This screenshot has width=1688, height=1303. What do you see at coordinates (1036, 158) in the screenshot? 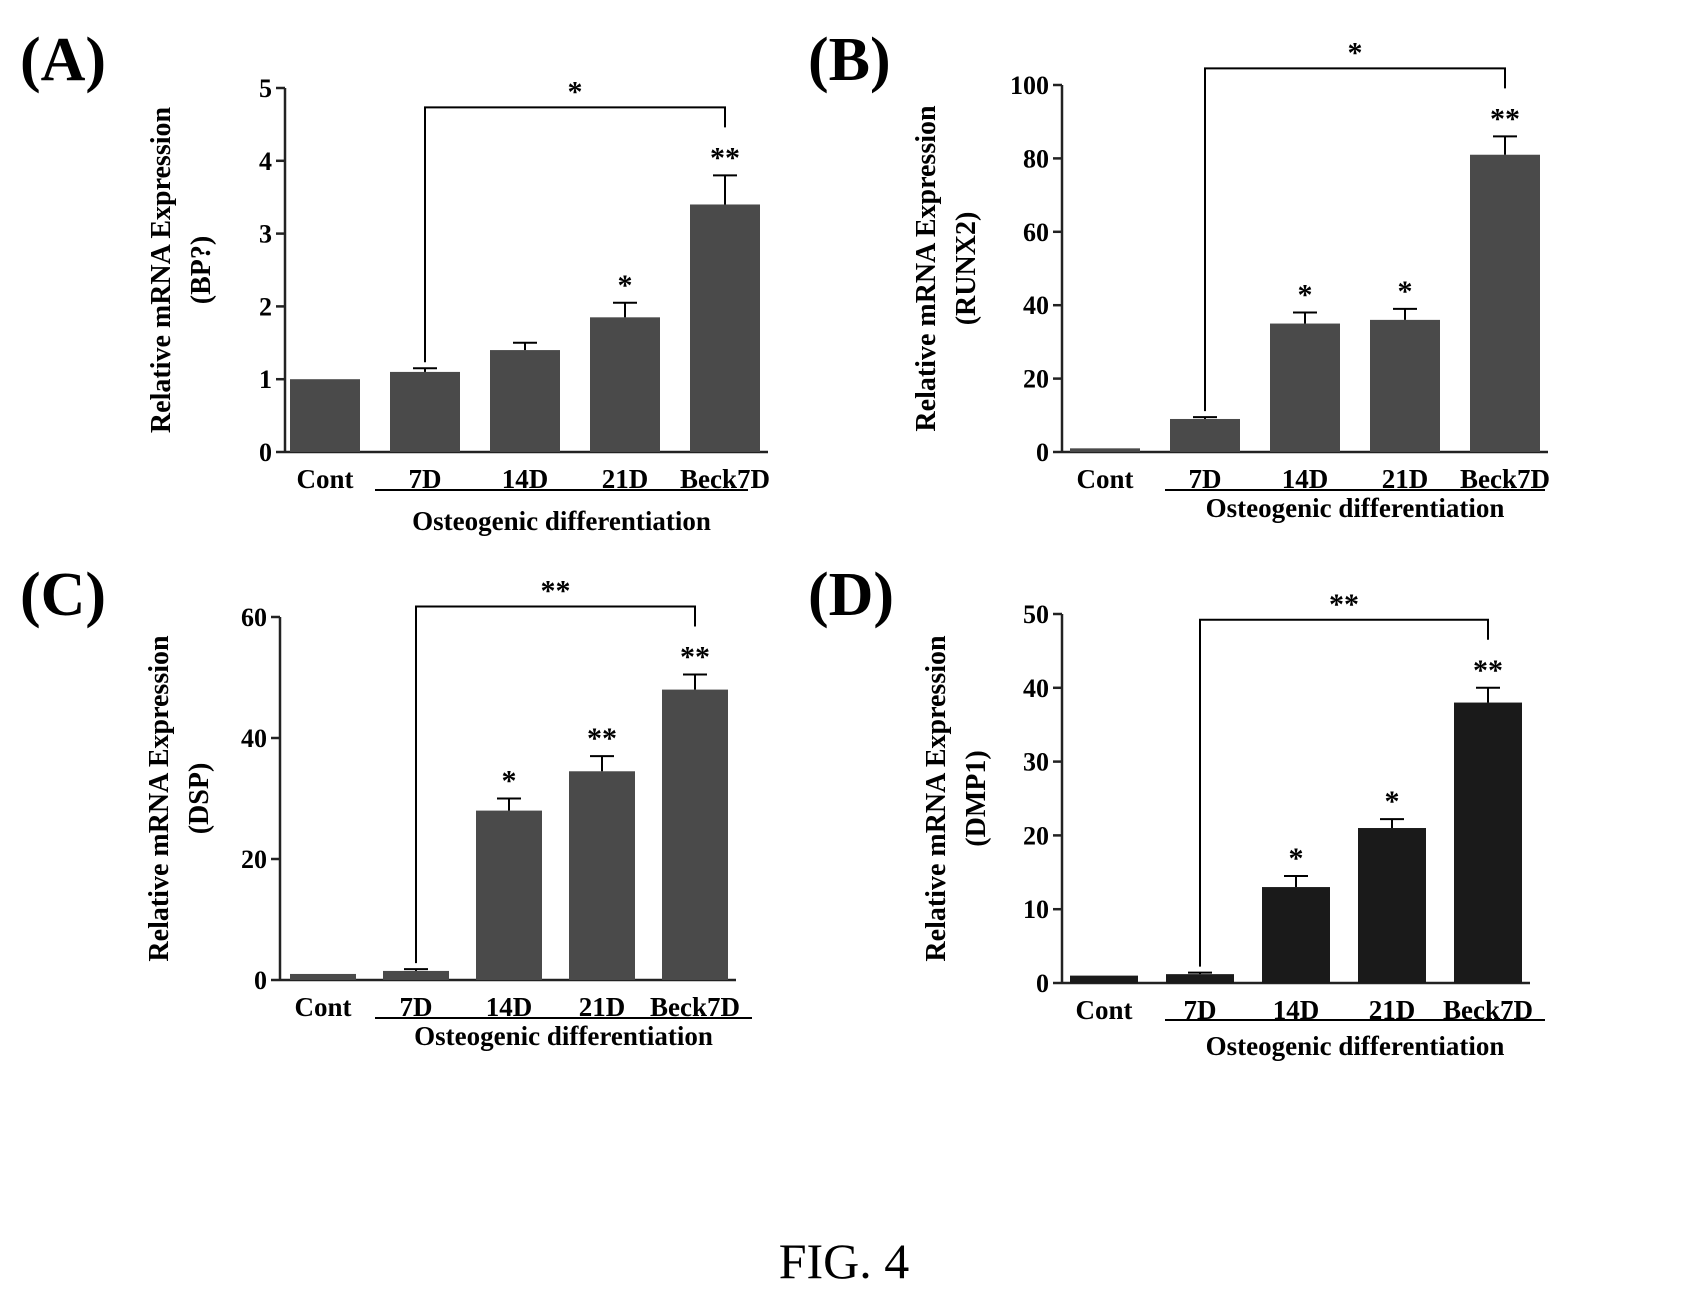
I see `y-tick-label: 80` at bounding box center [1036, 158].